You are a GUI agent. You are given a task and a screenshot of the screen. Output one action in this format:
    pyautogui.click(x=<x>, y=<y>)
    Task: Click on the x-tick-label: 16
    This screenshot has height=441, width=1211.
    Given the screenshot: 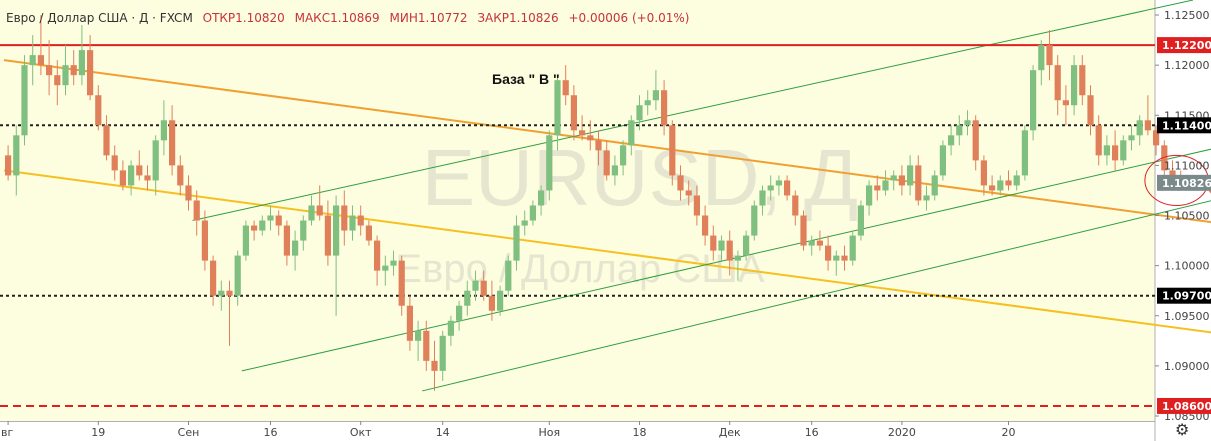 What is the action you would take?
    pyautogui.click(x=812, y=432)
    